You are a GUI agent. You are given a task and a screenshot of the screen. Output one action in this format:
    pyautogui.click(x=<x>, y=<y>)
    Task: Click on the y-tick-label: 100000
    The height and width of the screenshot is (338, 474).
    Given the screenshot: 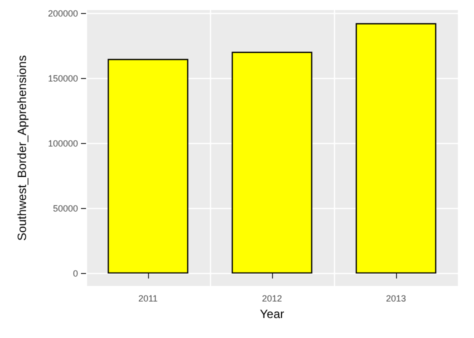 What is the action you would take?
    pyautogui.click(x=63, y=143)
    